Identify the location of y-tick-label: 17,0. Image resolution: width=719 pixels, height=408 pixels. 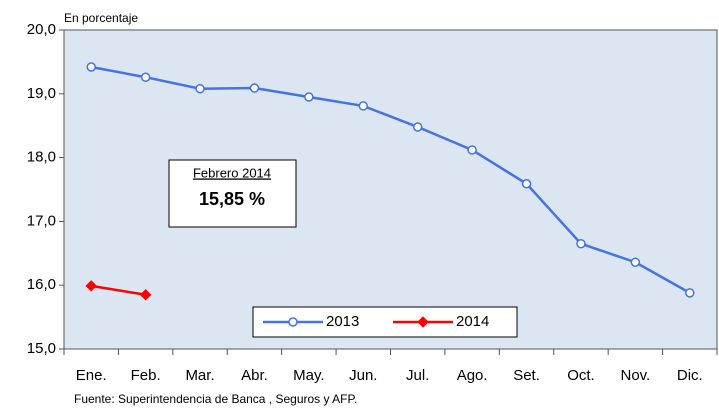
(41, 220).